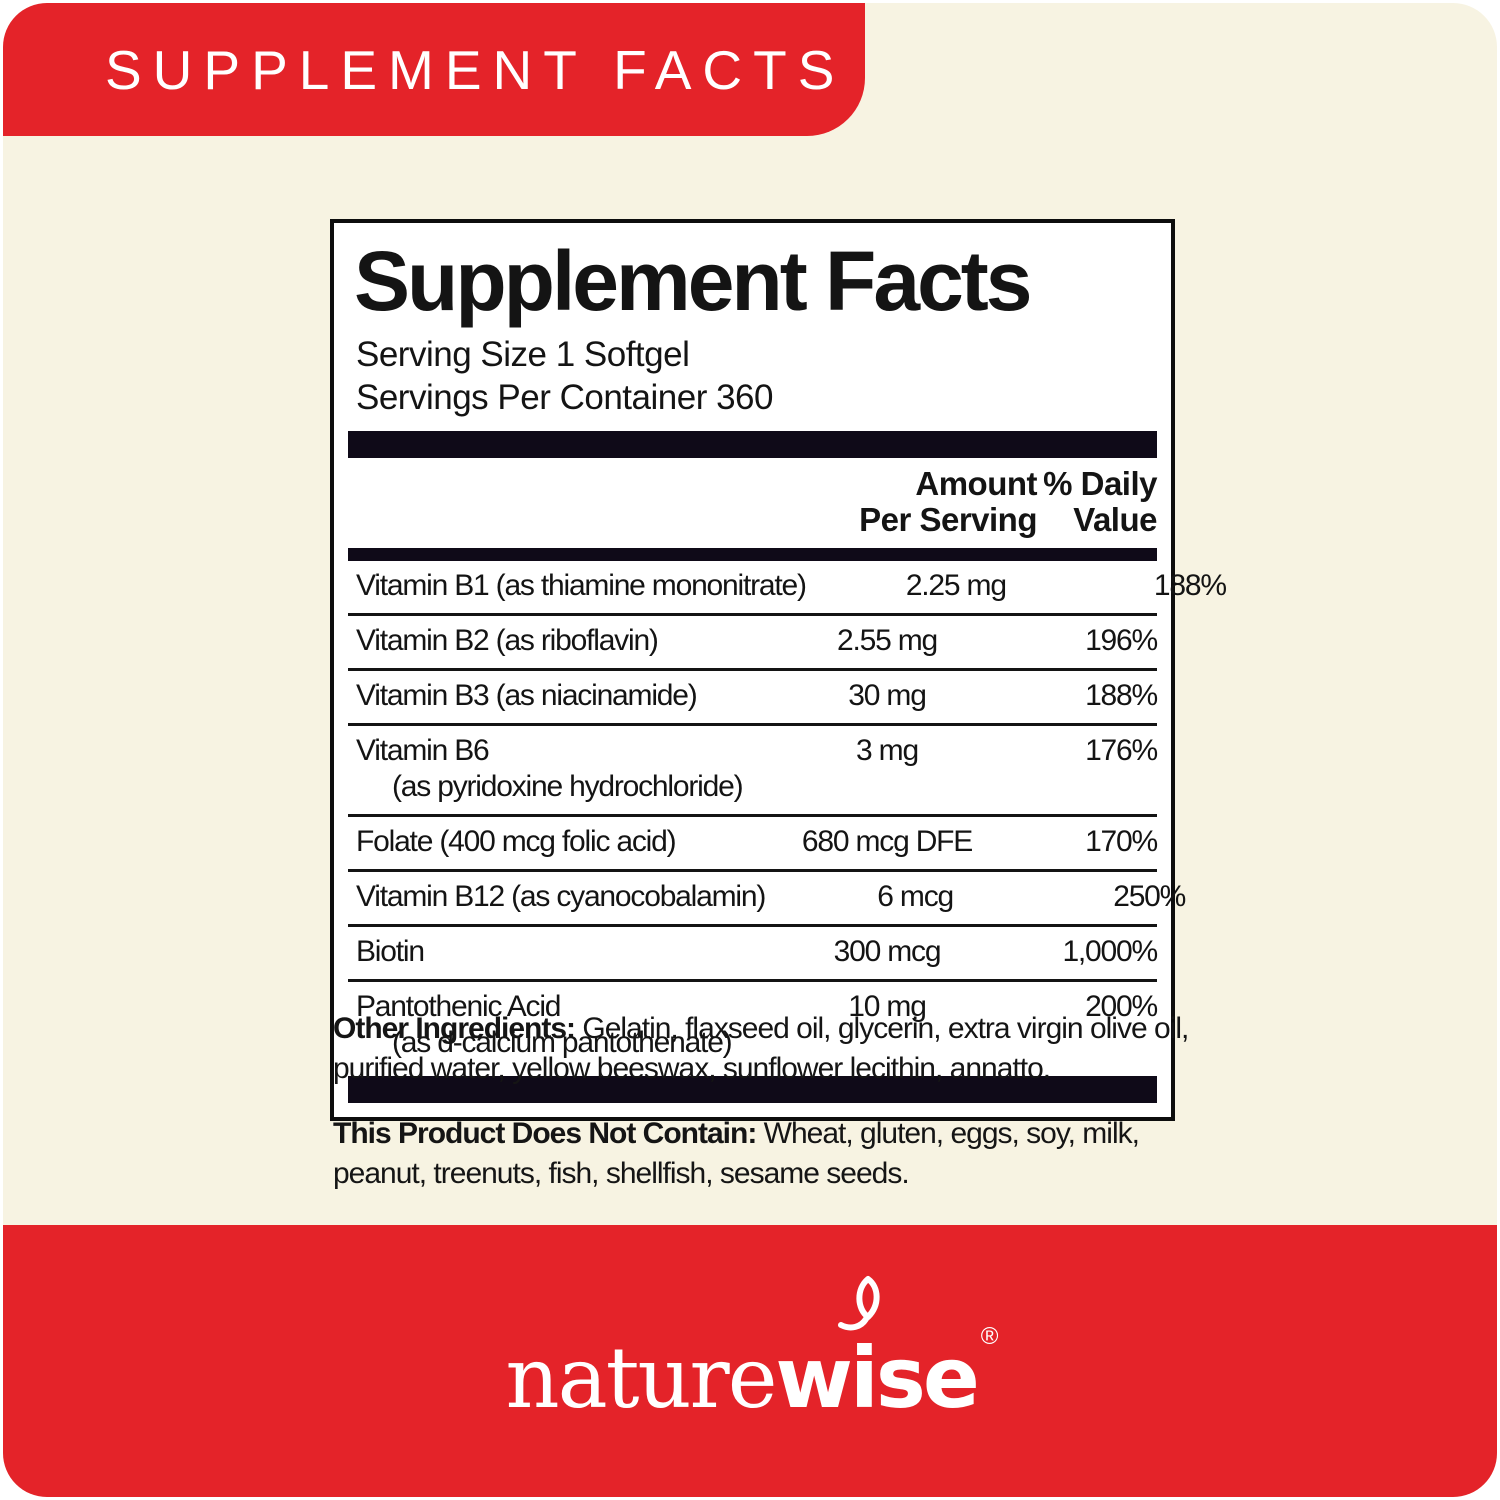 This screenshot has height=1500, width=1500. What do you see at coordinates (641, 1378) in the screenshot?
I see `brand-name-nature: nature` at bounding box center [641, 1378].